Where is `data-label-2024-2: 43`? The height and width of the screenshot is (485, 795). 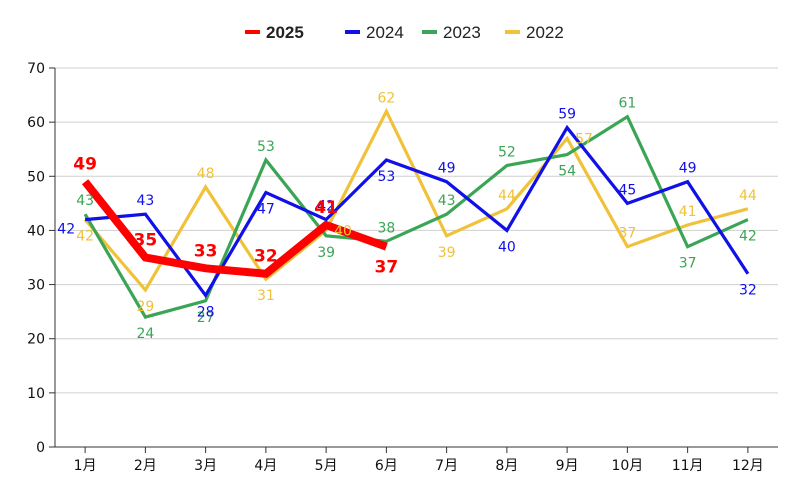
data-label-2024-2: 43 is located at coordinates (145, 201).